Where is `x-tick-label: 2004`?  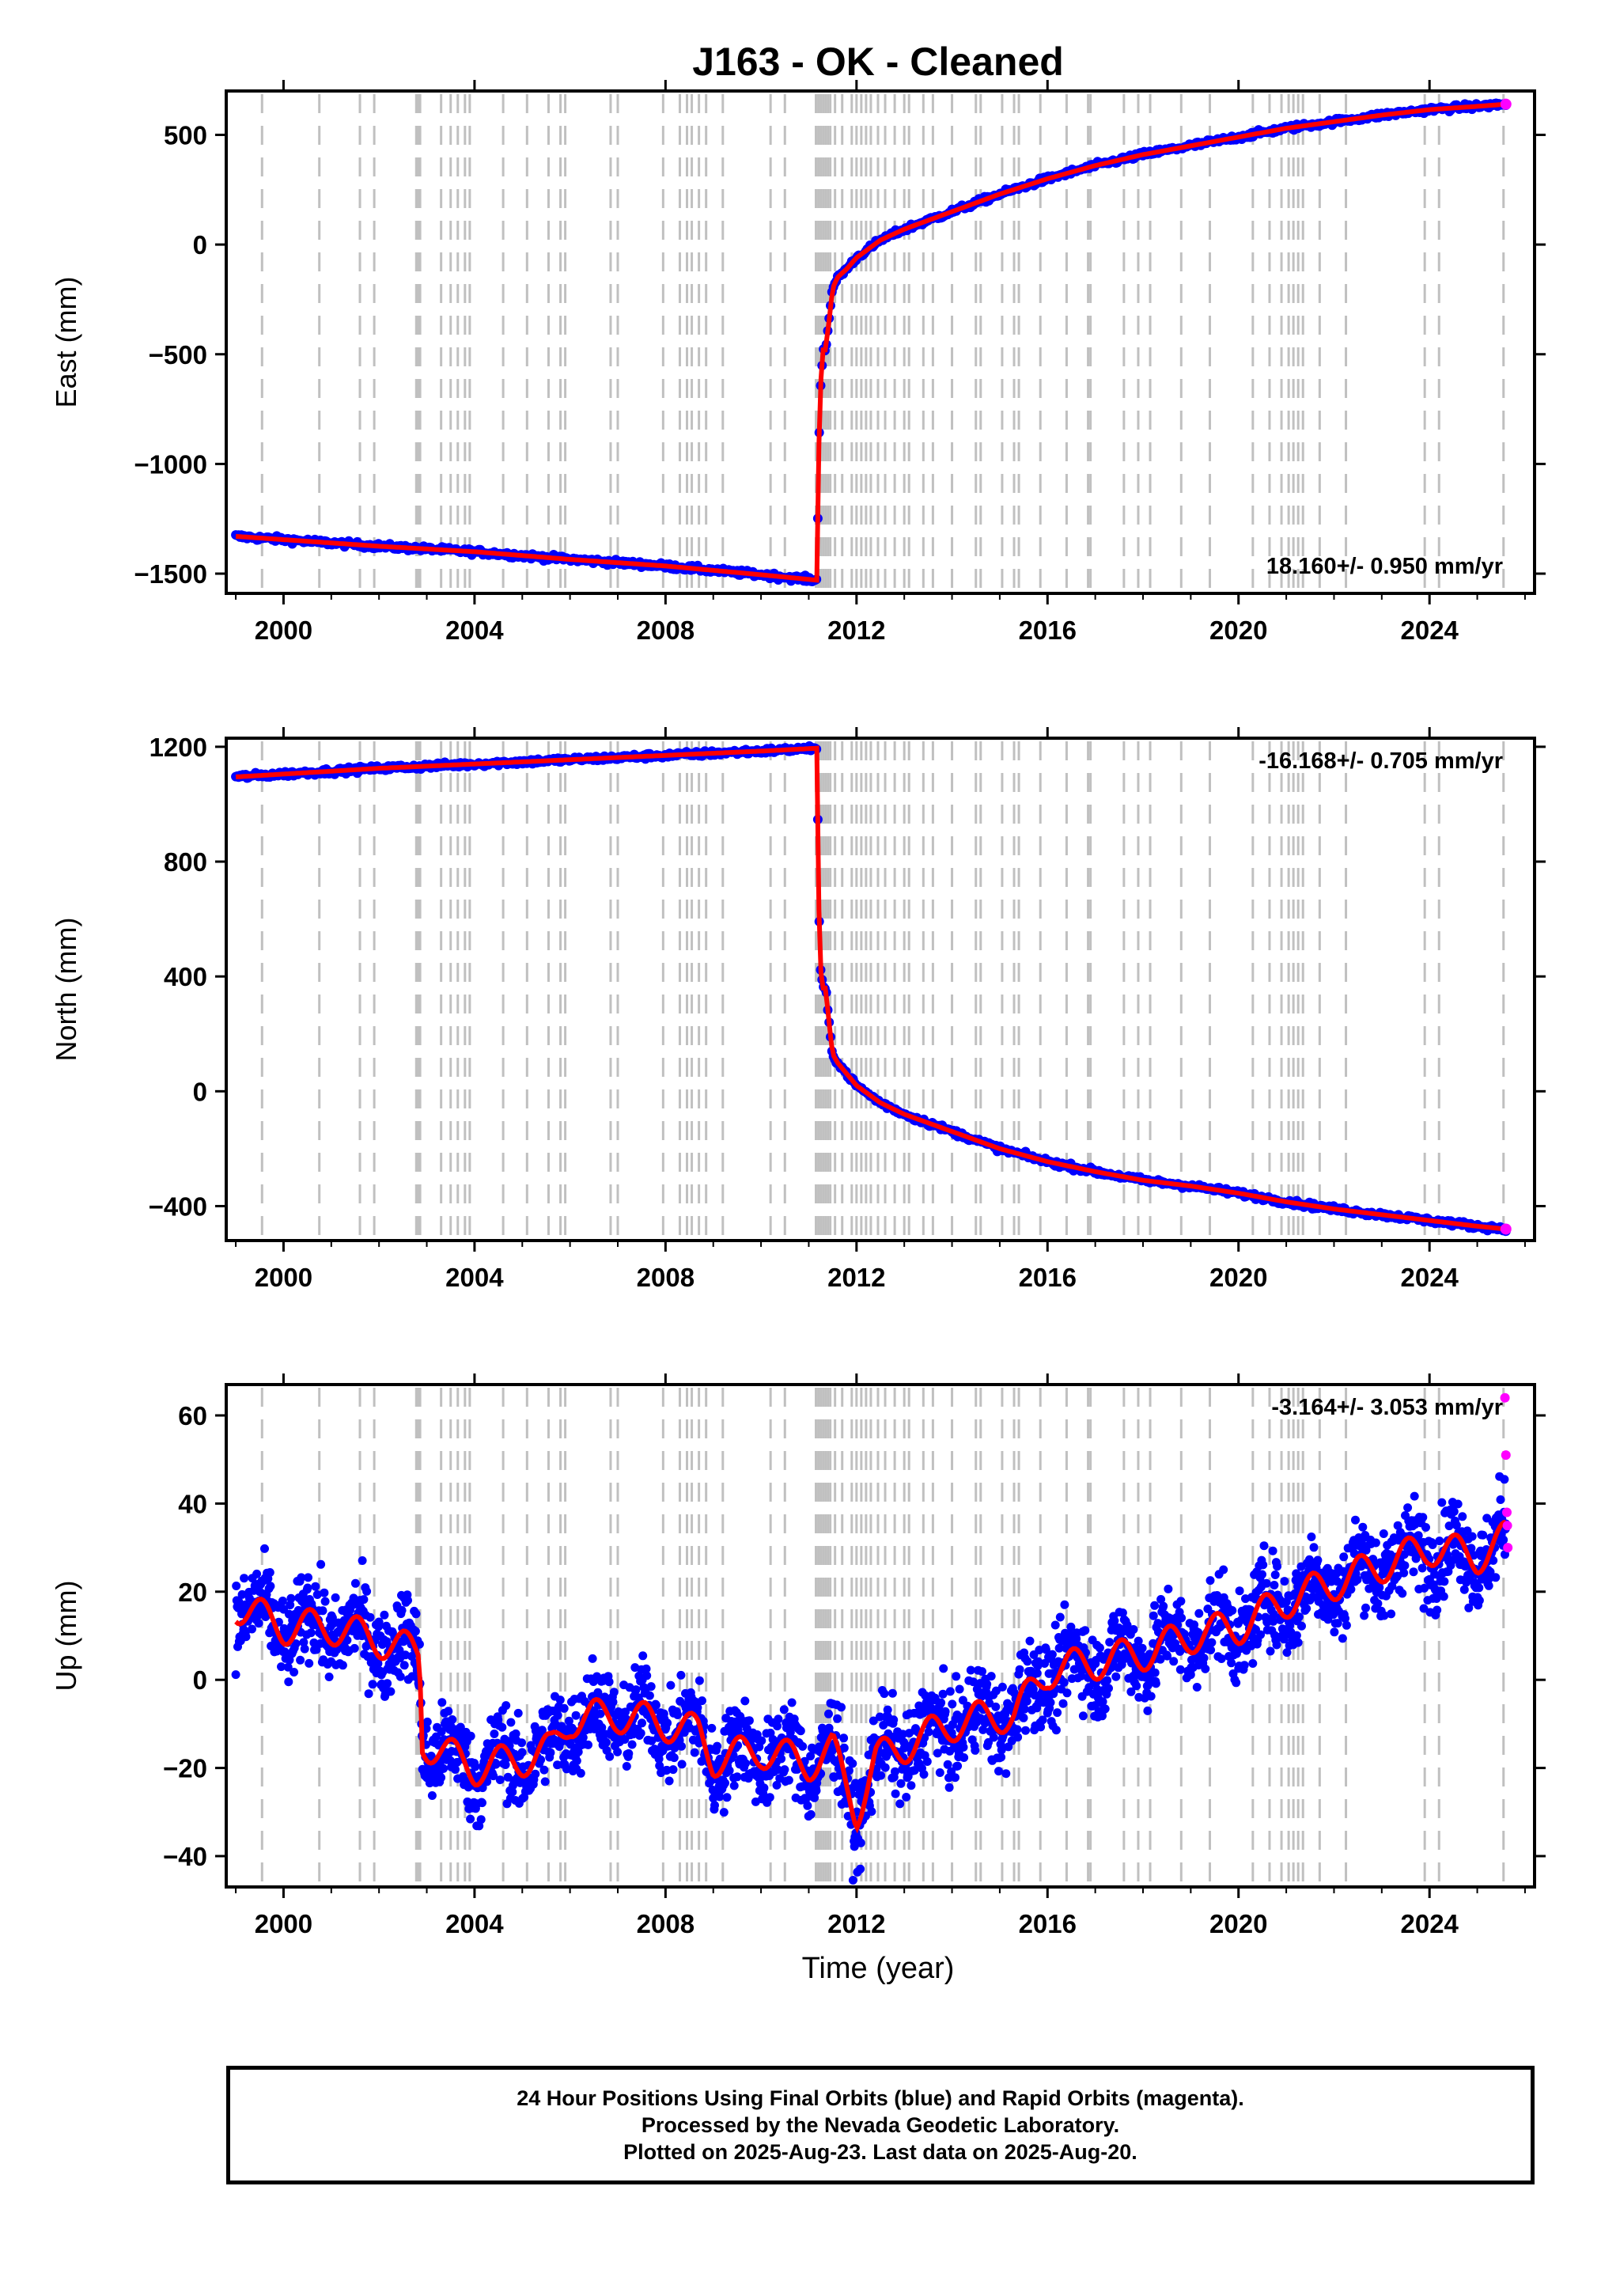 x-tick-label: 2004 is located at coordinates (475, 631).